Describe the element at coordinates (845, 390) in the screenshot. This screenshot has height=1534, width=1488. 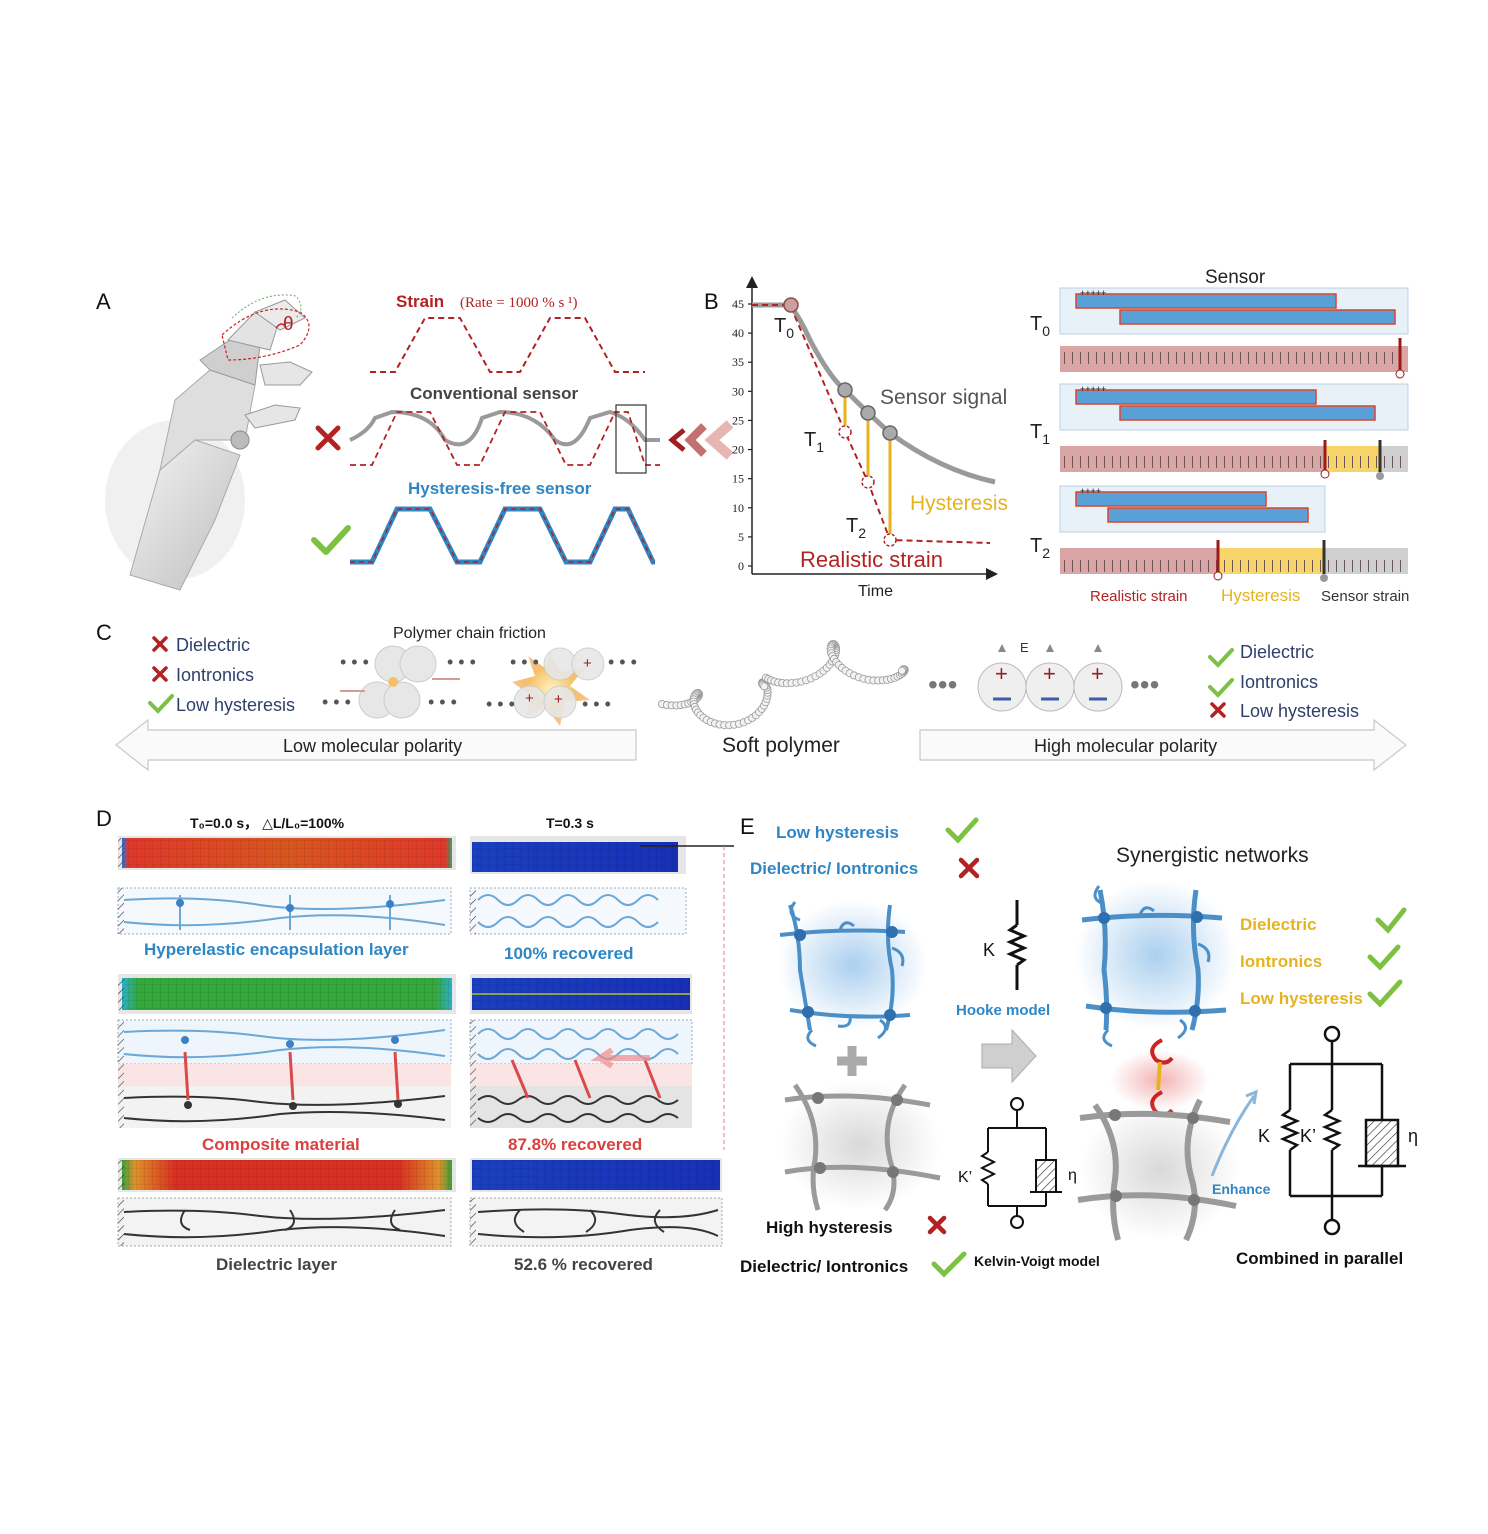
I see `t1-sensor-marker` at that location.